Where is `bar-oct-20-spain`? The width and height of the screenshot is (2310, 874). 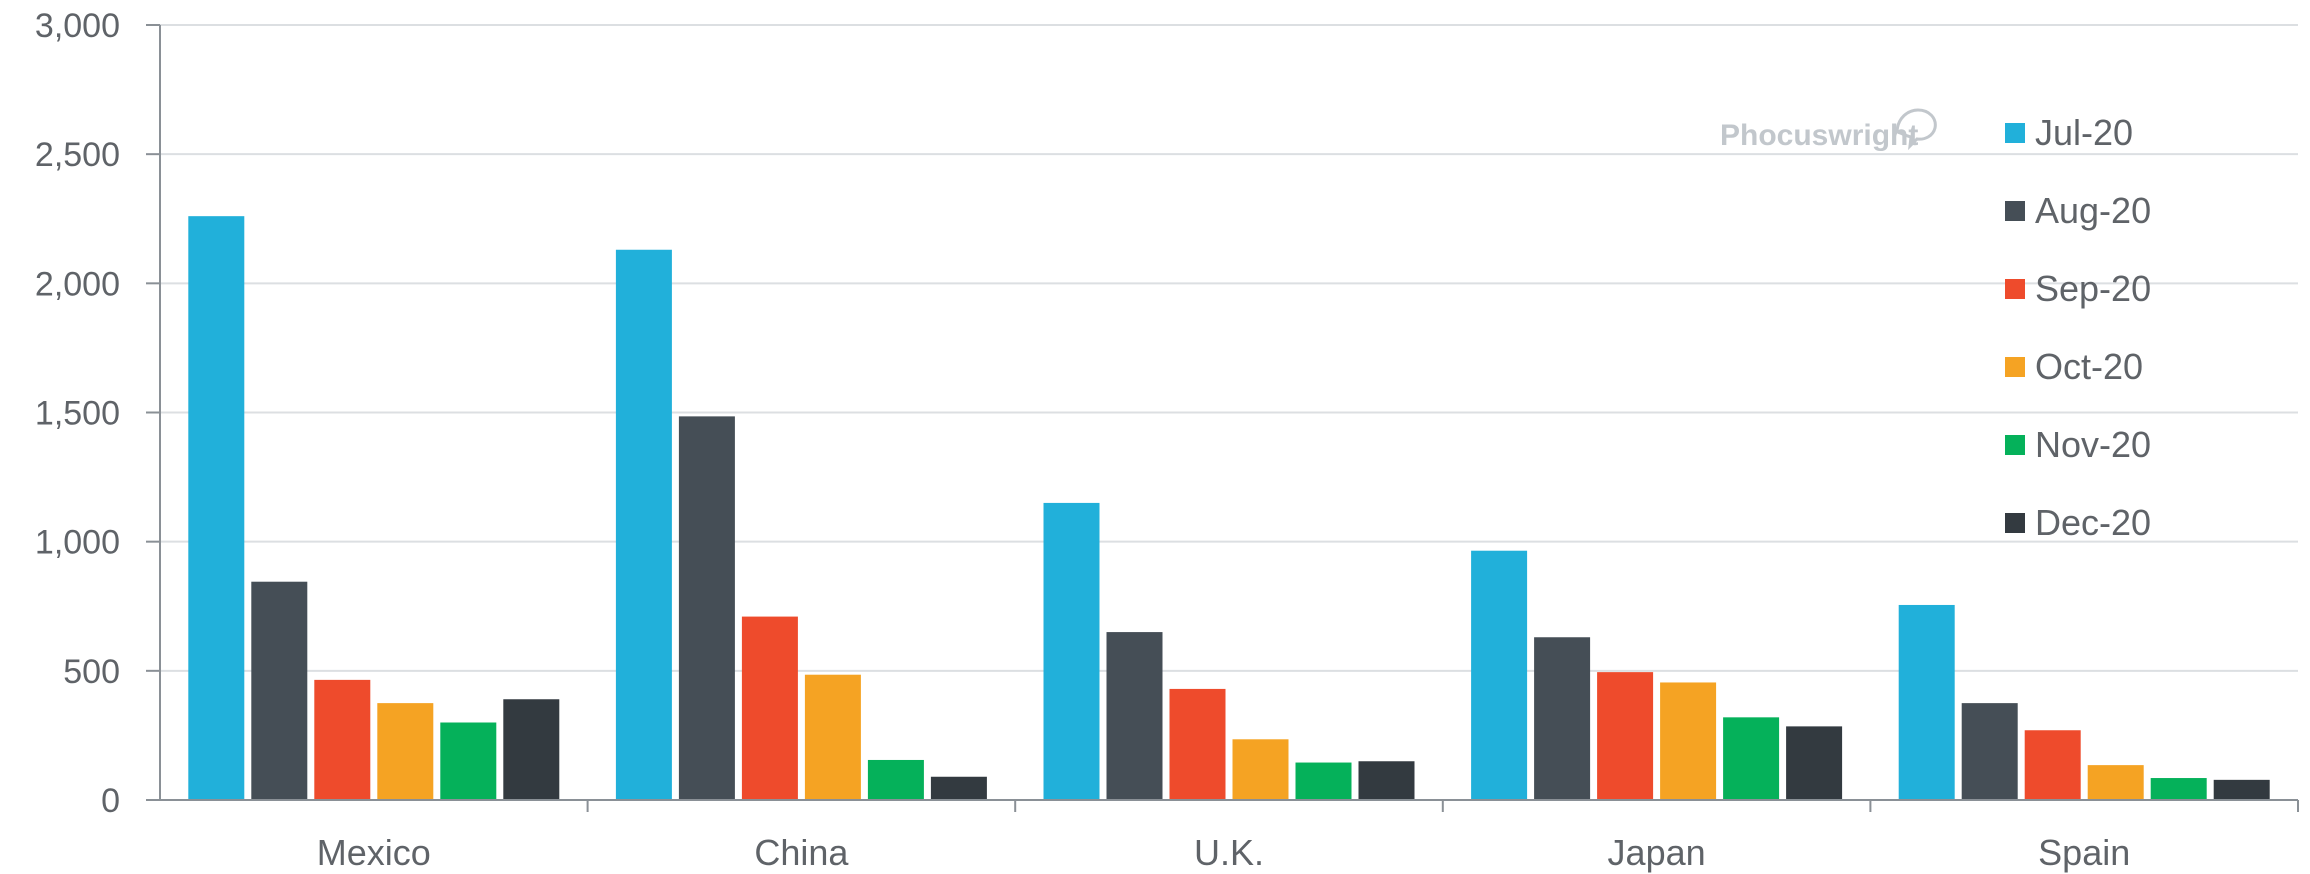
bar-oct-20-spain is located at coordinates (2115, 782).